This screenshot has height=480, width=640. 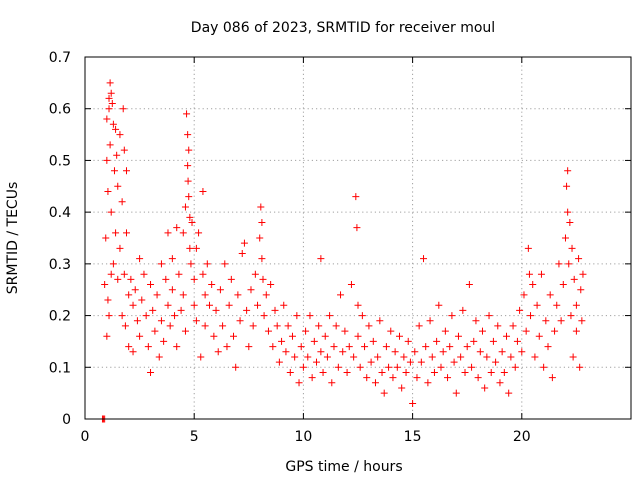 I want to click on y-axis-label: SRMTID / TECUs, so click(x=13, y=238).